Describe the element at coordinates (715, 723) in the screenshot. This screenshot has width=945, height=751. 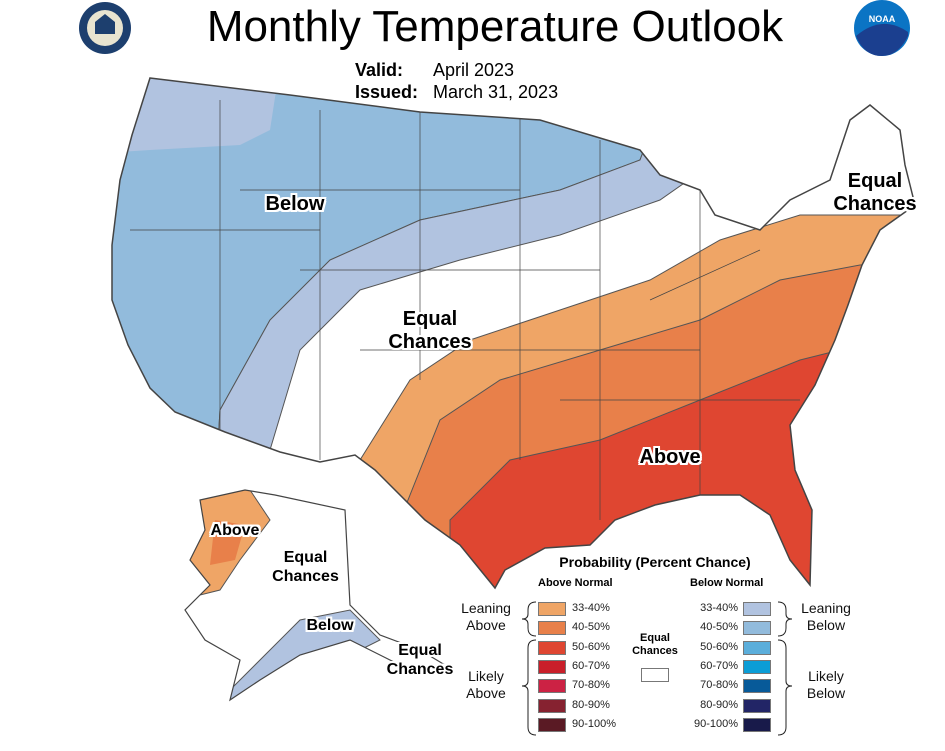
I see `below-range-label: 90-100%` at that location.